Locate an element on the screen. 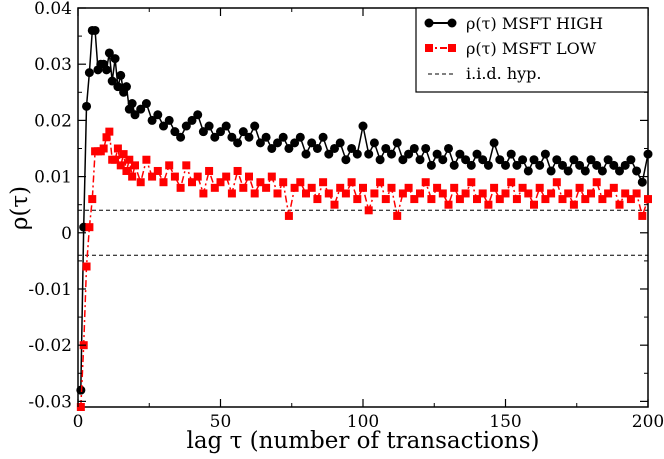 This screenshot has width=664, height=459. legend-entry-high: ρ(τ) MSFT HIGH is located at coordinates (513, 23).